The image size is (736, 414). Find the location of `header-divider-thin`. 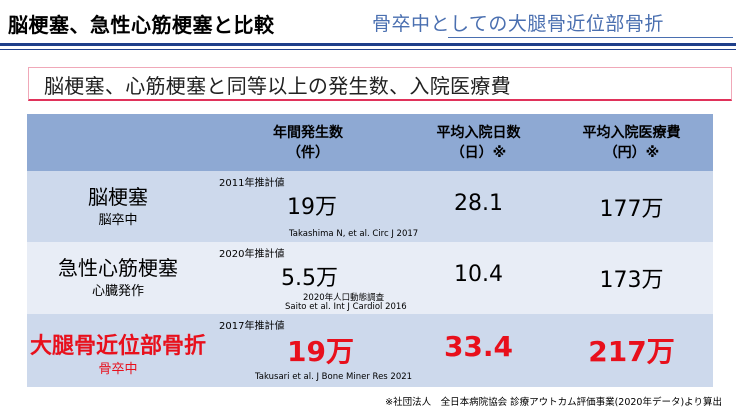

header-divider-thin is located at coordinates (368, 49).